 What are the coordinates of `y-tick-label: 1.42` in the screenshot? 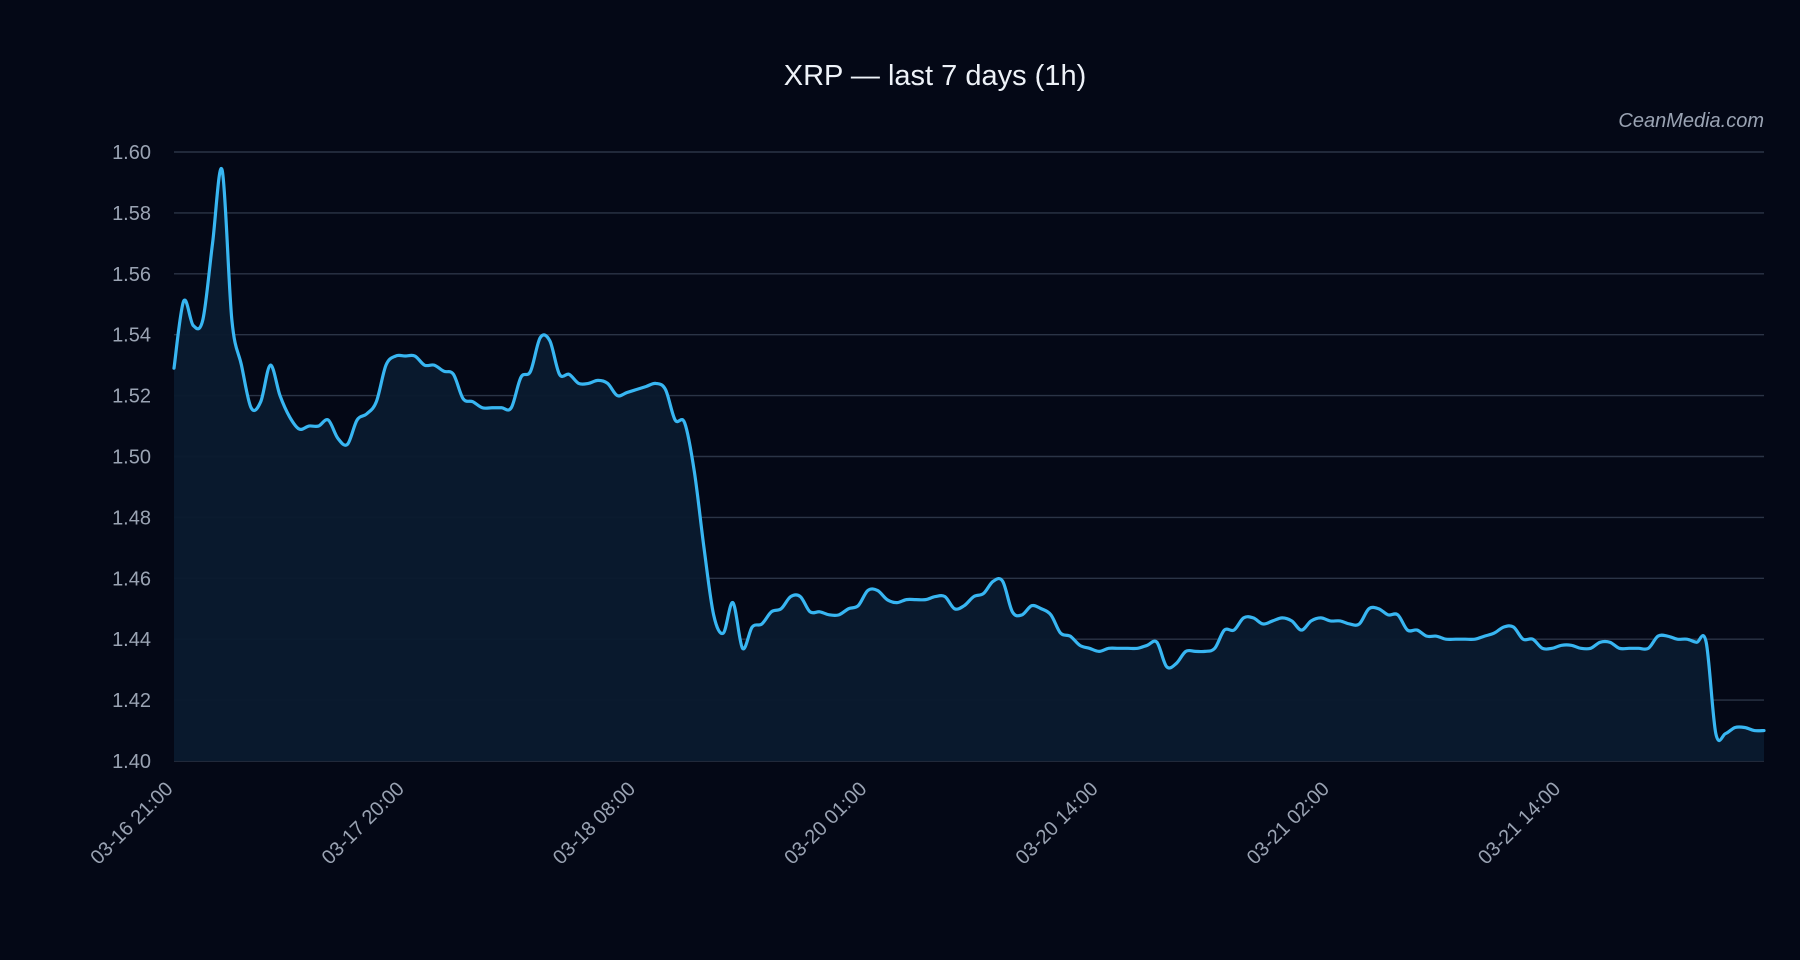 It's located at (131, 701).